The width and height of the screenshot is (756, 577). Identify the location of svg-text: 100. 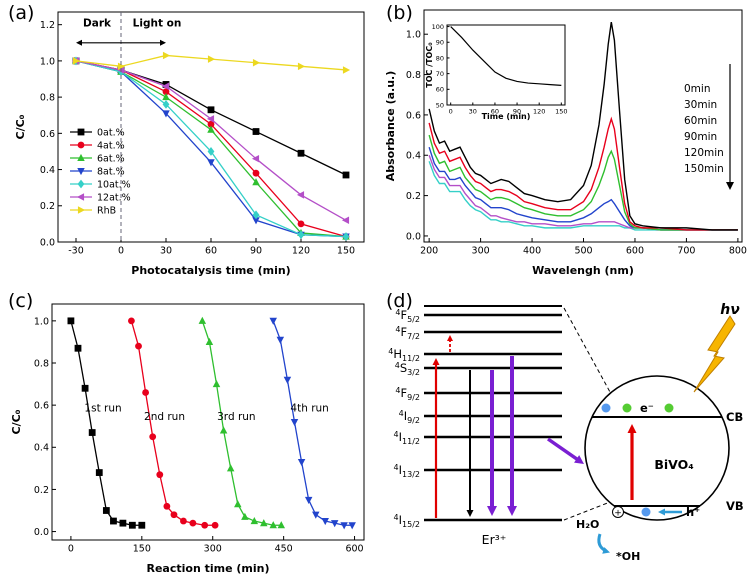
(438, 27).